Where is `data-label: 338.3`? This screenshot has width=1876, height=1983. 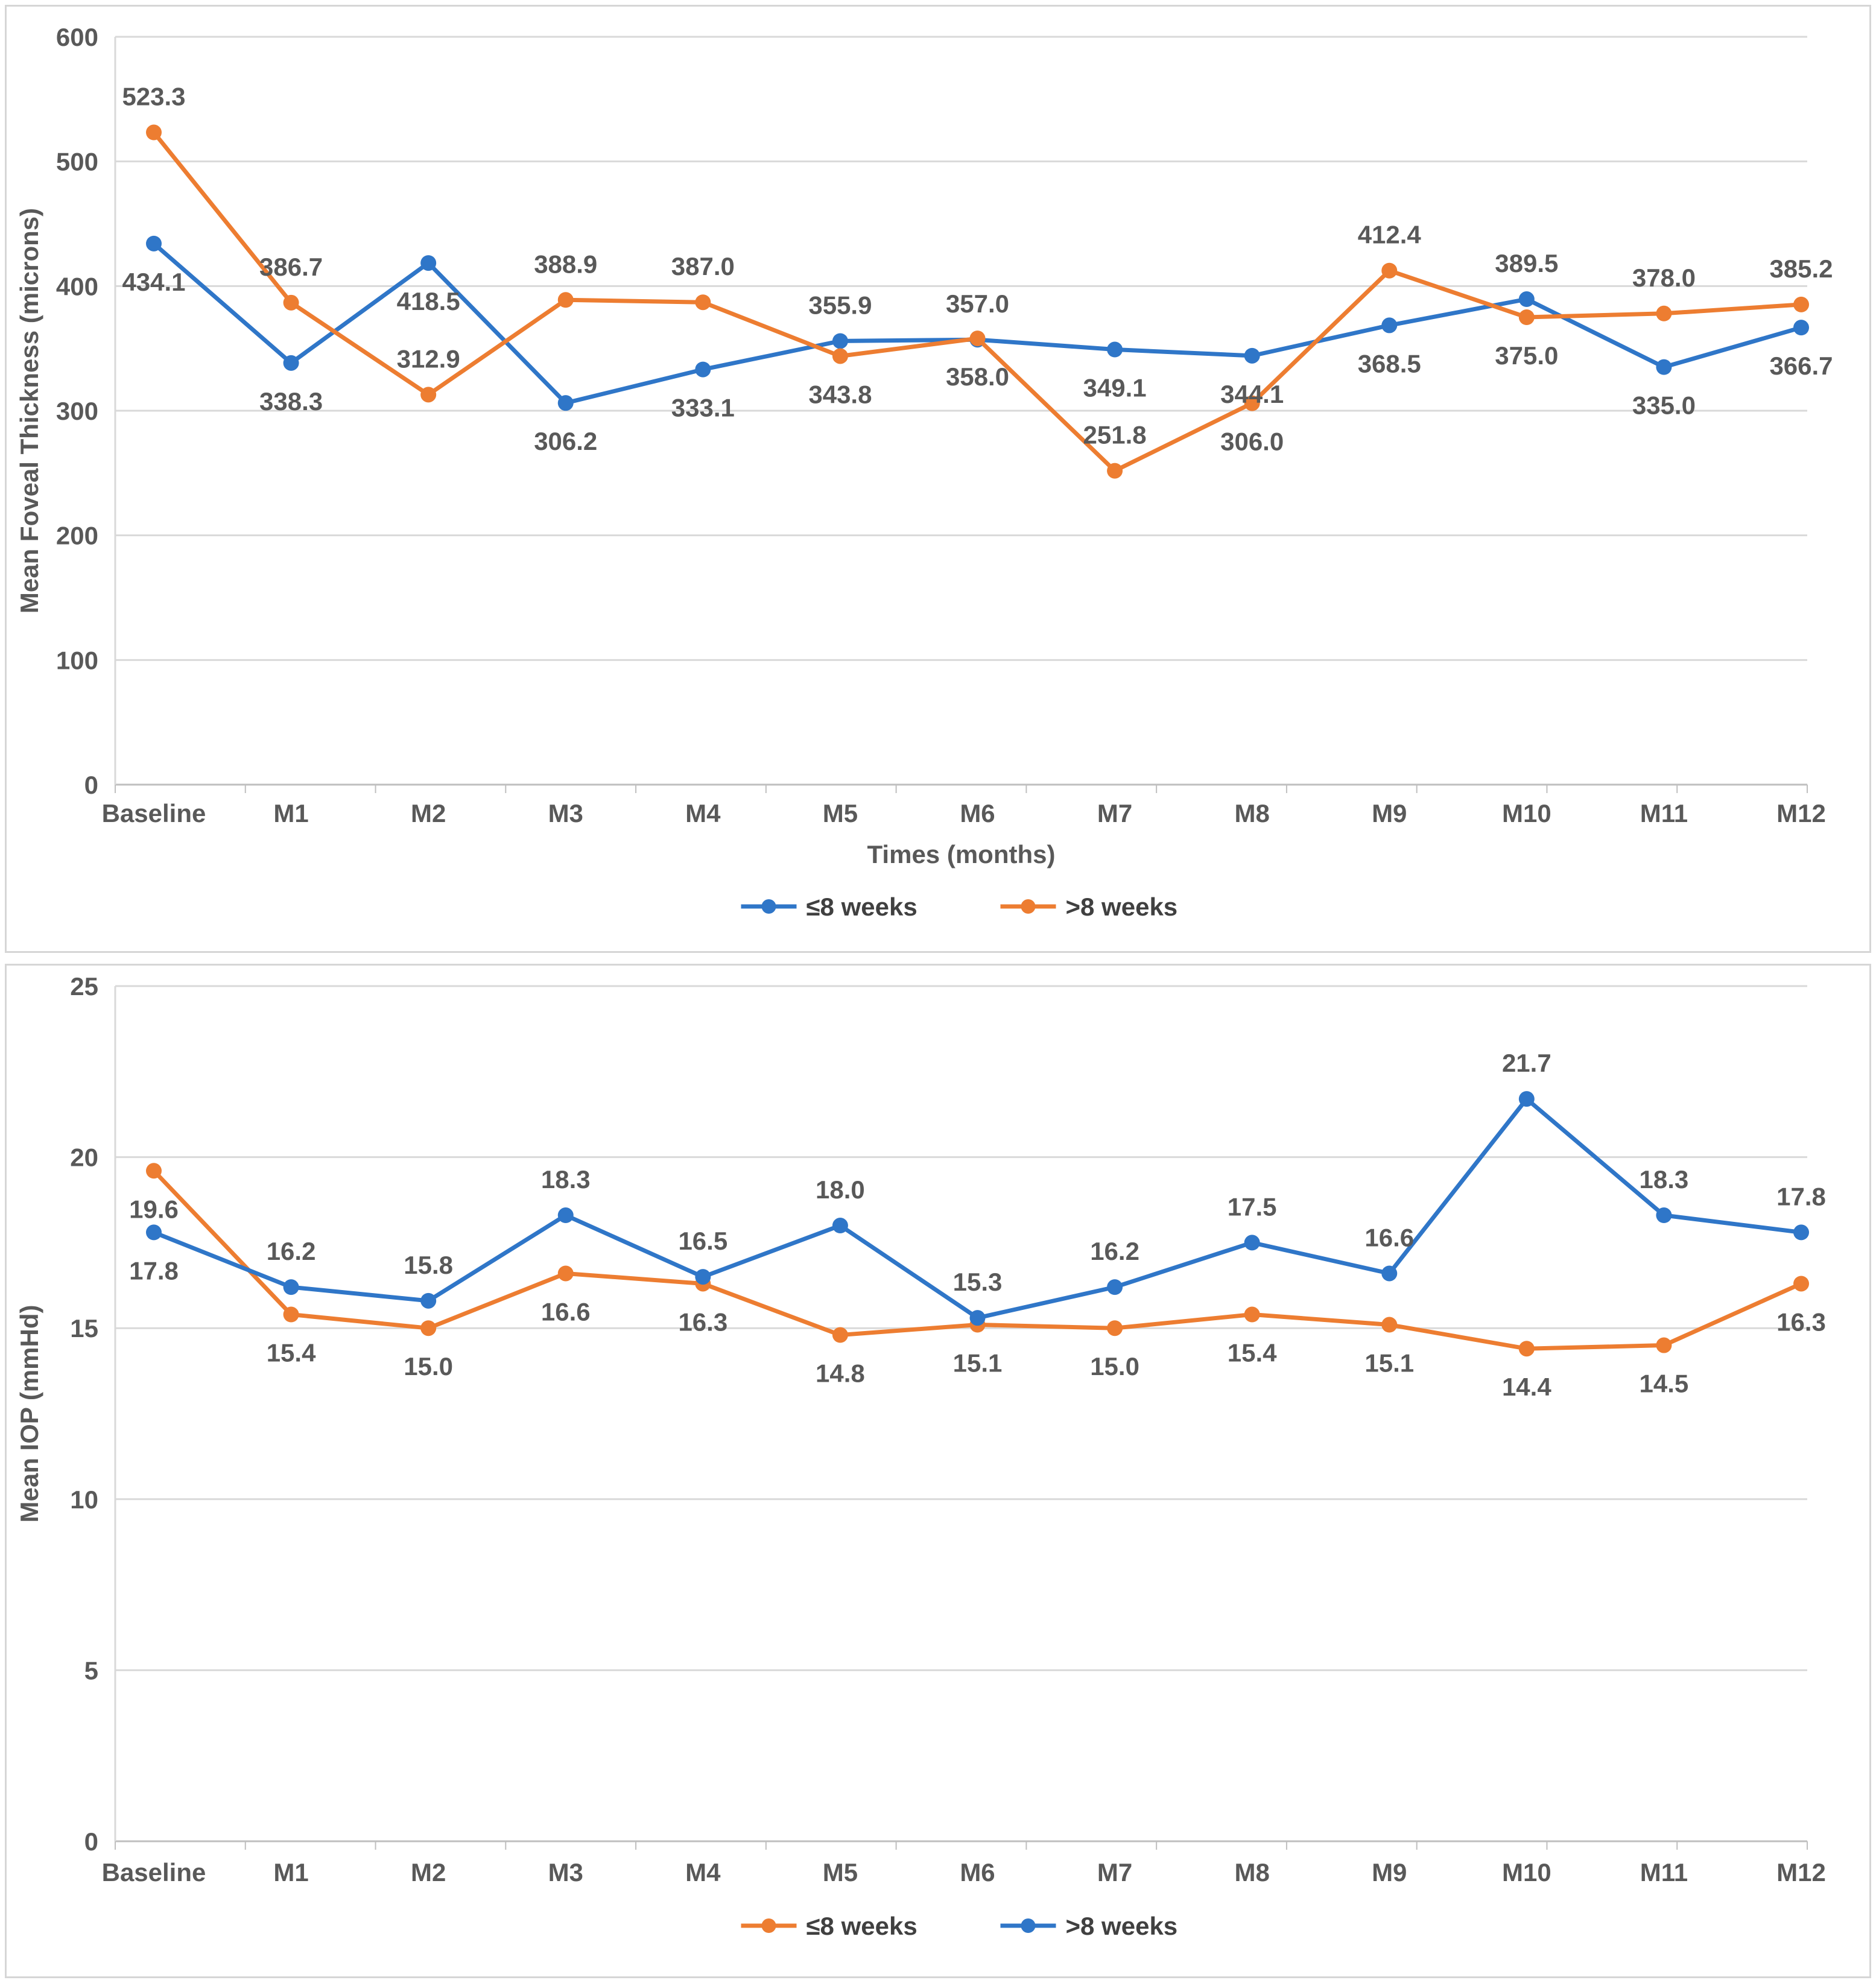
data-label: 338.3 is located at coordinates (291, 401).